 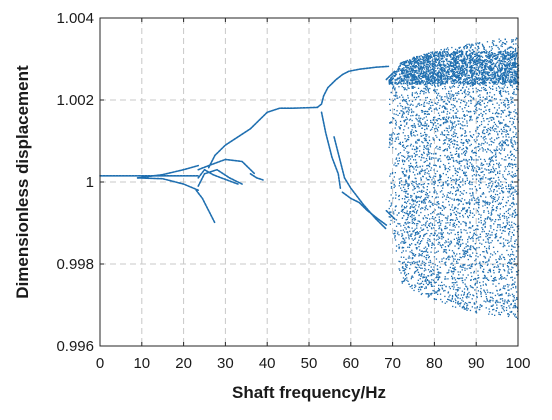 What do you see at coordinates (168, 171) in the screenshot?
I see `branch-line` at bounding box center [168, 171].